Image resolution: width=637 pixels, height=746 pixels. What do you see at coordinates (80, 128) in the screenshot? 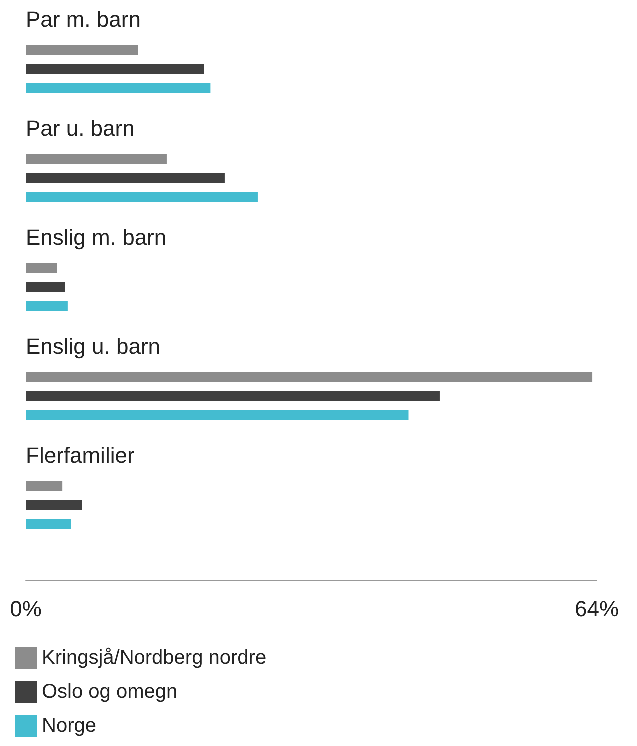
I see `y-tick-label: Par u. barn` at bounding box center [80, 128].